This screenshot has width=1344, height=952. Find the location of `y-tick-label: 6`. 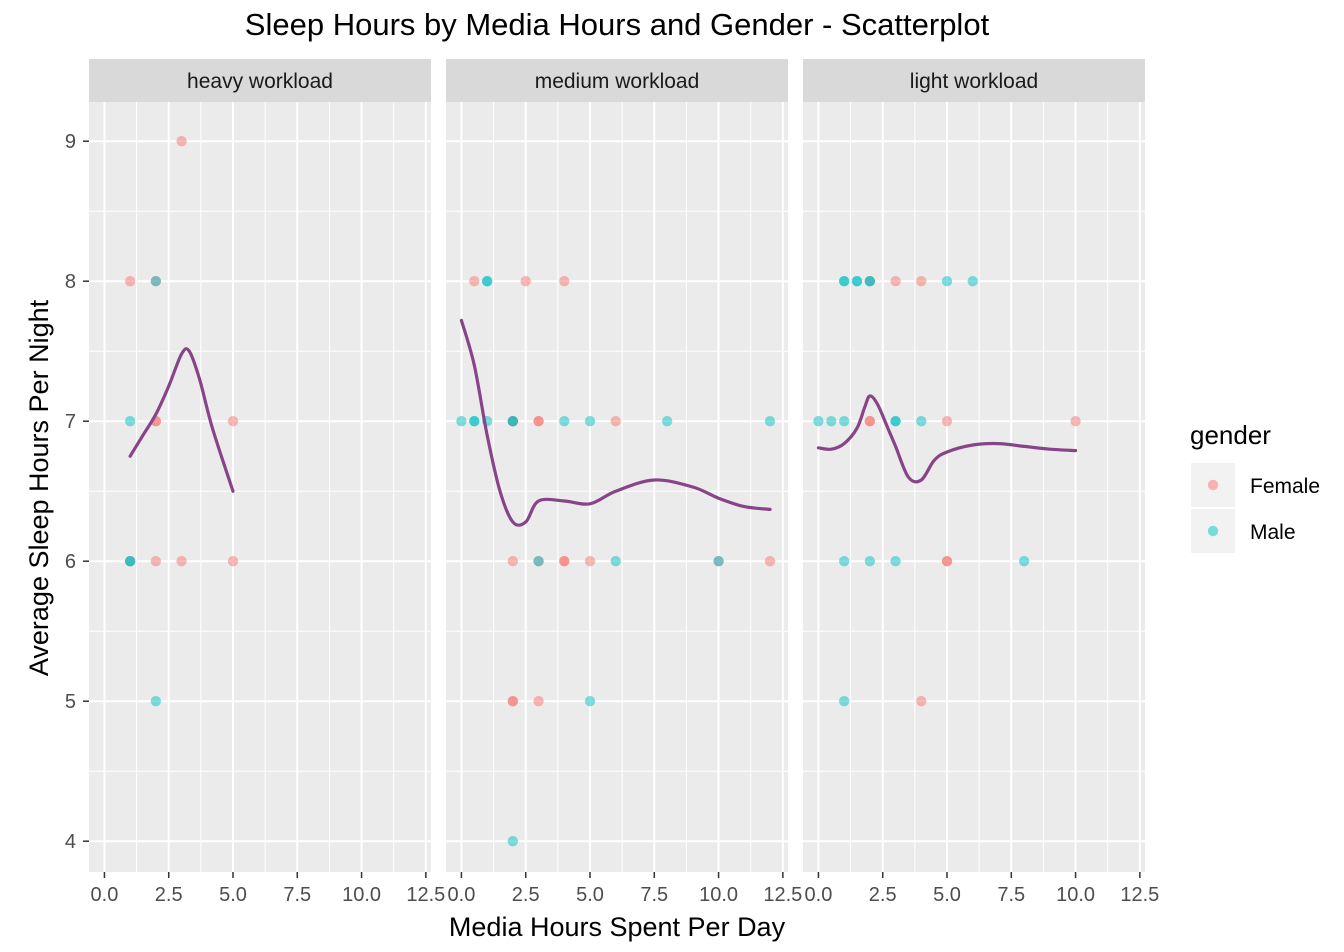

y-tick-label: 6 is located at coordinates (70, 562).